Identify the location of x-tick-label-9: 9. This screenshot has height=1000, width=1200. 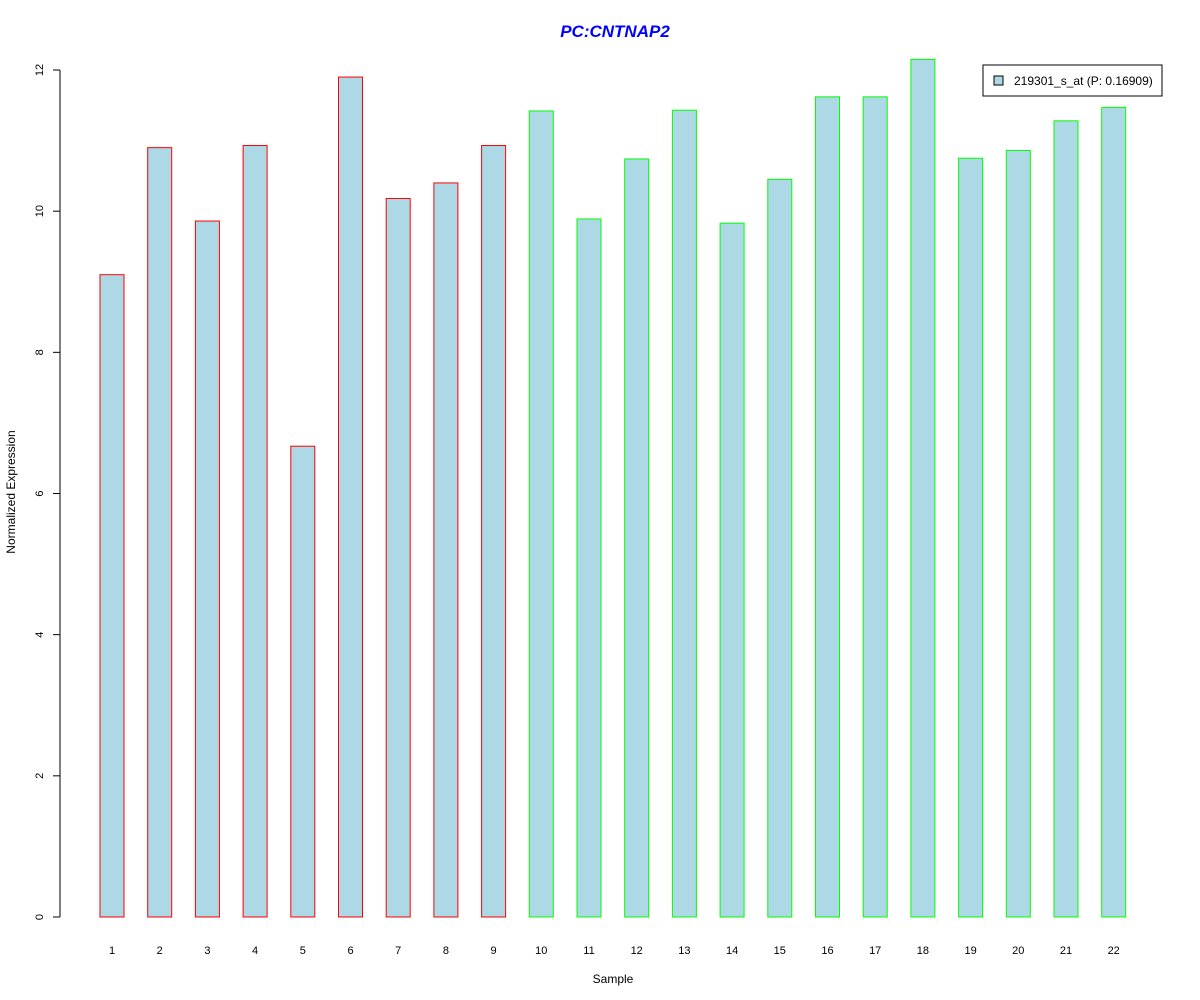
(494, 951).